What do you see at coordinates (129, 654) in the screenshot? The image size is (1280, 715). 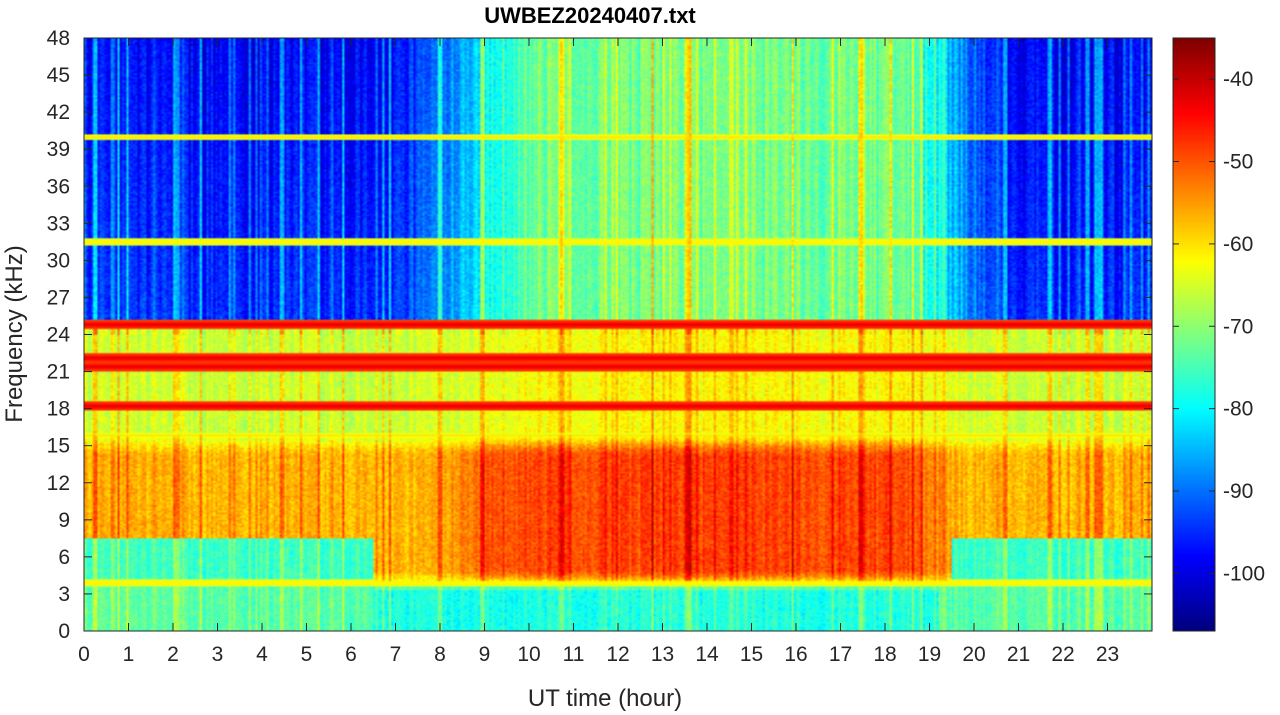 I see `x-tick-label: 1` at bounding box center [129, 654].